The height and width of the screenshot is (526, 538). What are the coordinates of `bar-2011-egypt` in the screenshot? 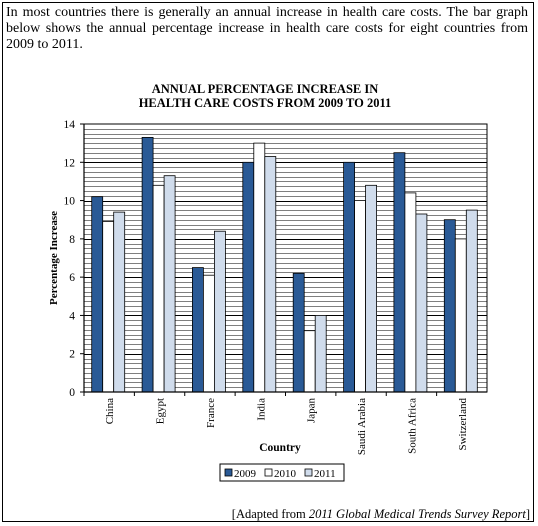 It's located at (169, 284).